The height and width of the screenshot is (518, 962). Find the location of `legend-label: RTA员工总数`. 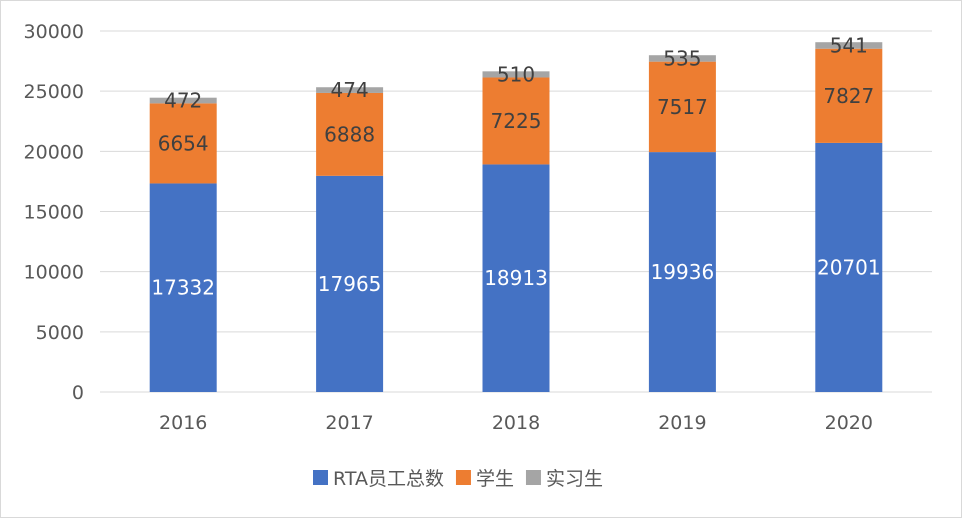

legend-label: RTA员工总数 is located at coordinates (388, 479).